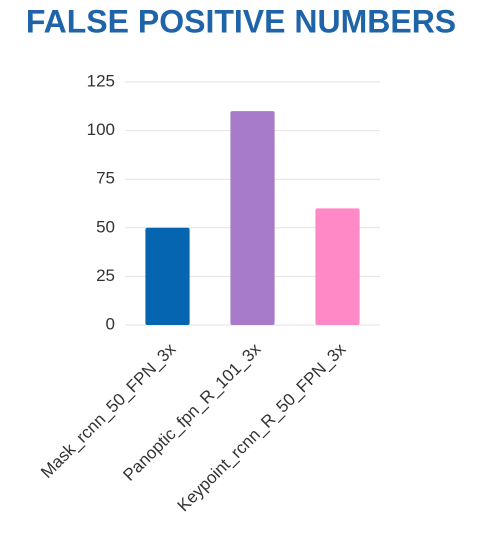  Describe the element at coordinates (105, 226) in the screenshot. I see `y-tick-label: 50` at that location.